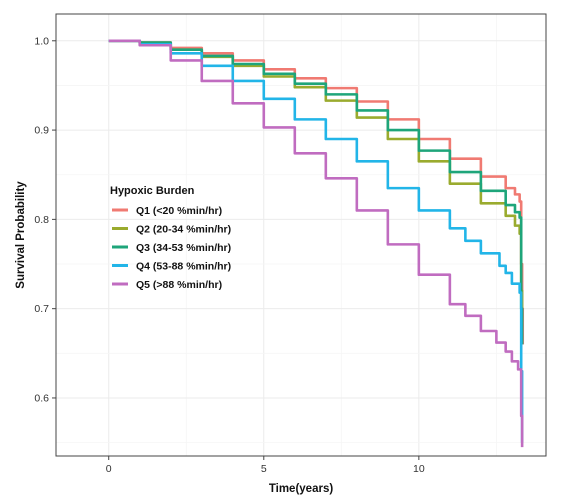 This screenshot has width=566, height=501. I want to click on y-tick-label: 0.8, so click(41, 220).